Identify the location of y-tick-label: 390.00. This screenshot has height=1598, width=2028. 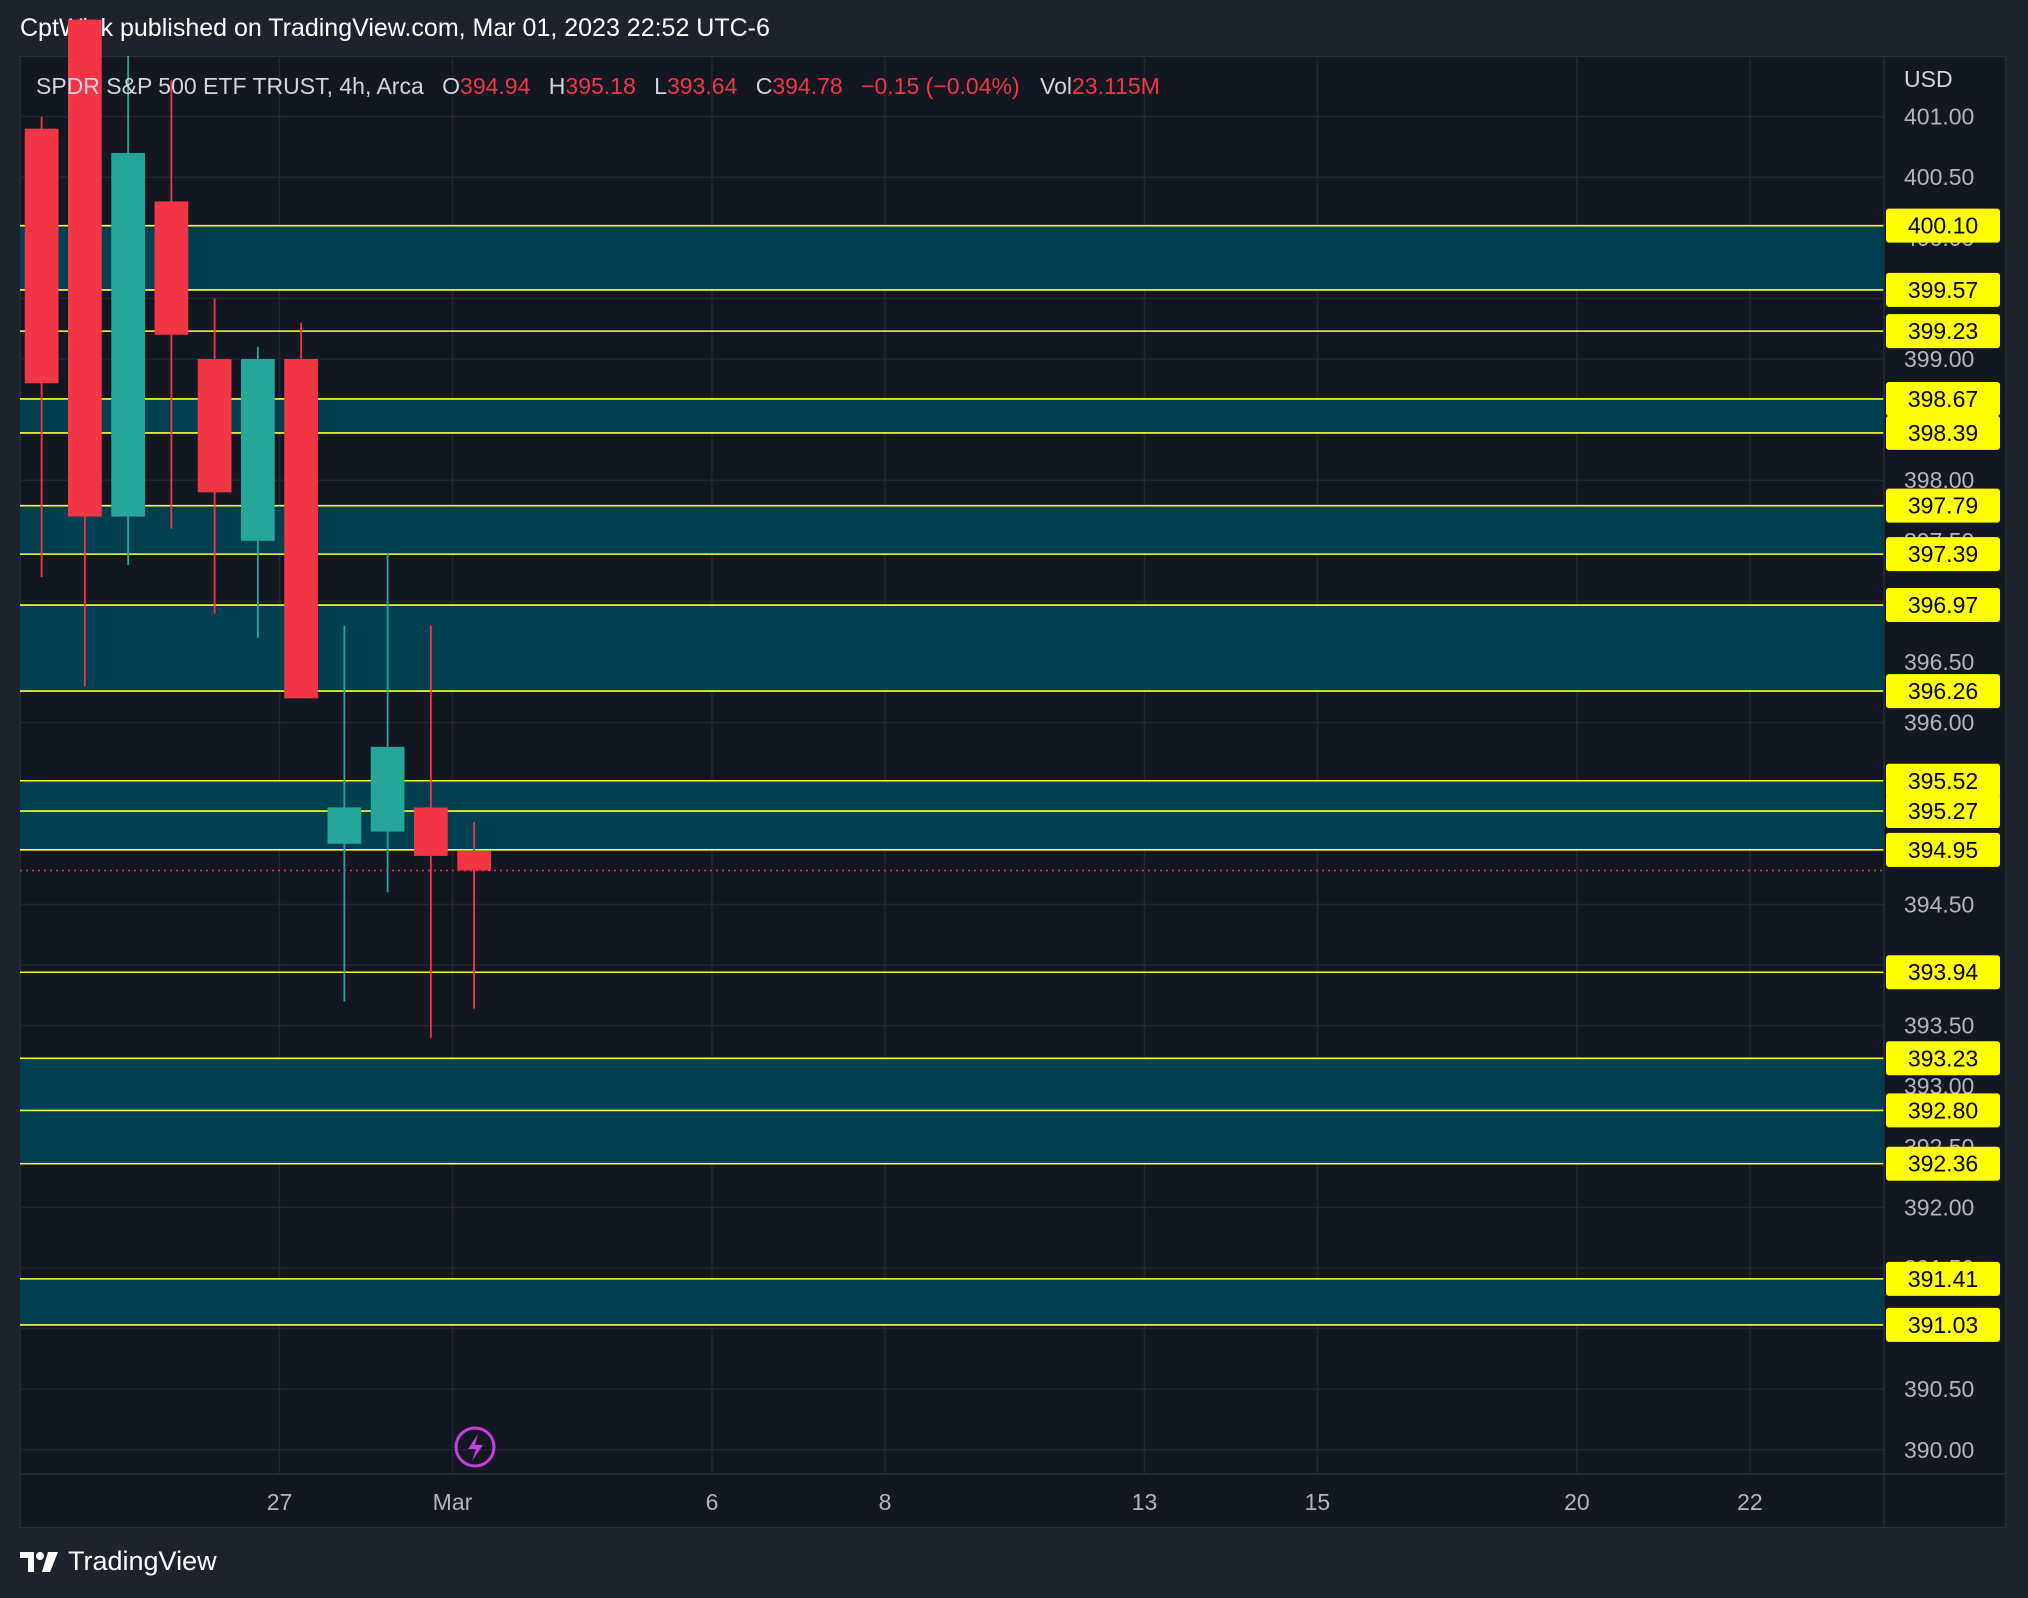
(1939, 1450).